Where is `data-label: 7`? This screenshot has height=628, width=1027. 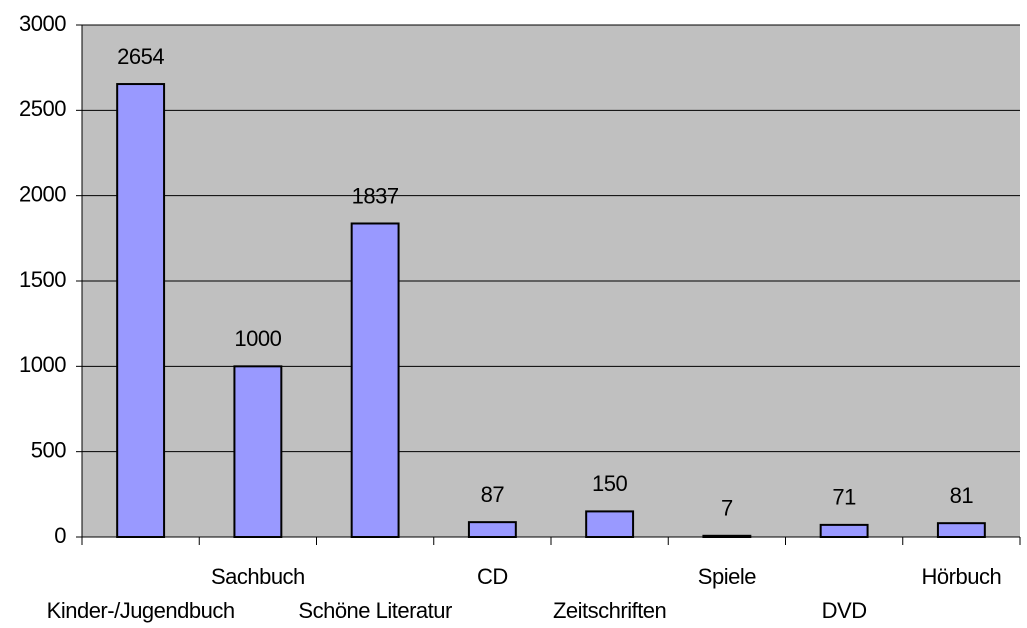
data-label: 7 is located at coordinates (727, 508).